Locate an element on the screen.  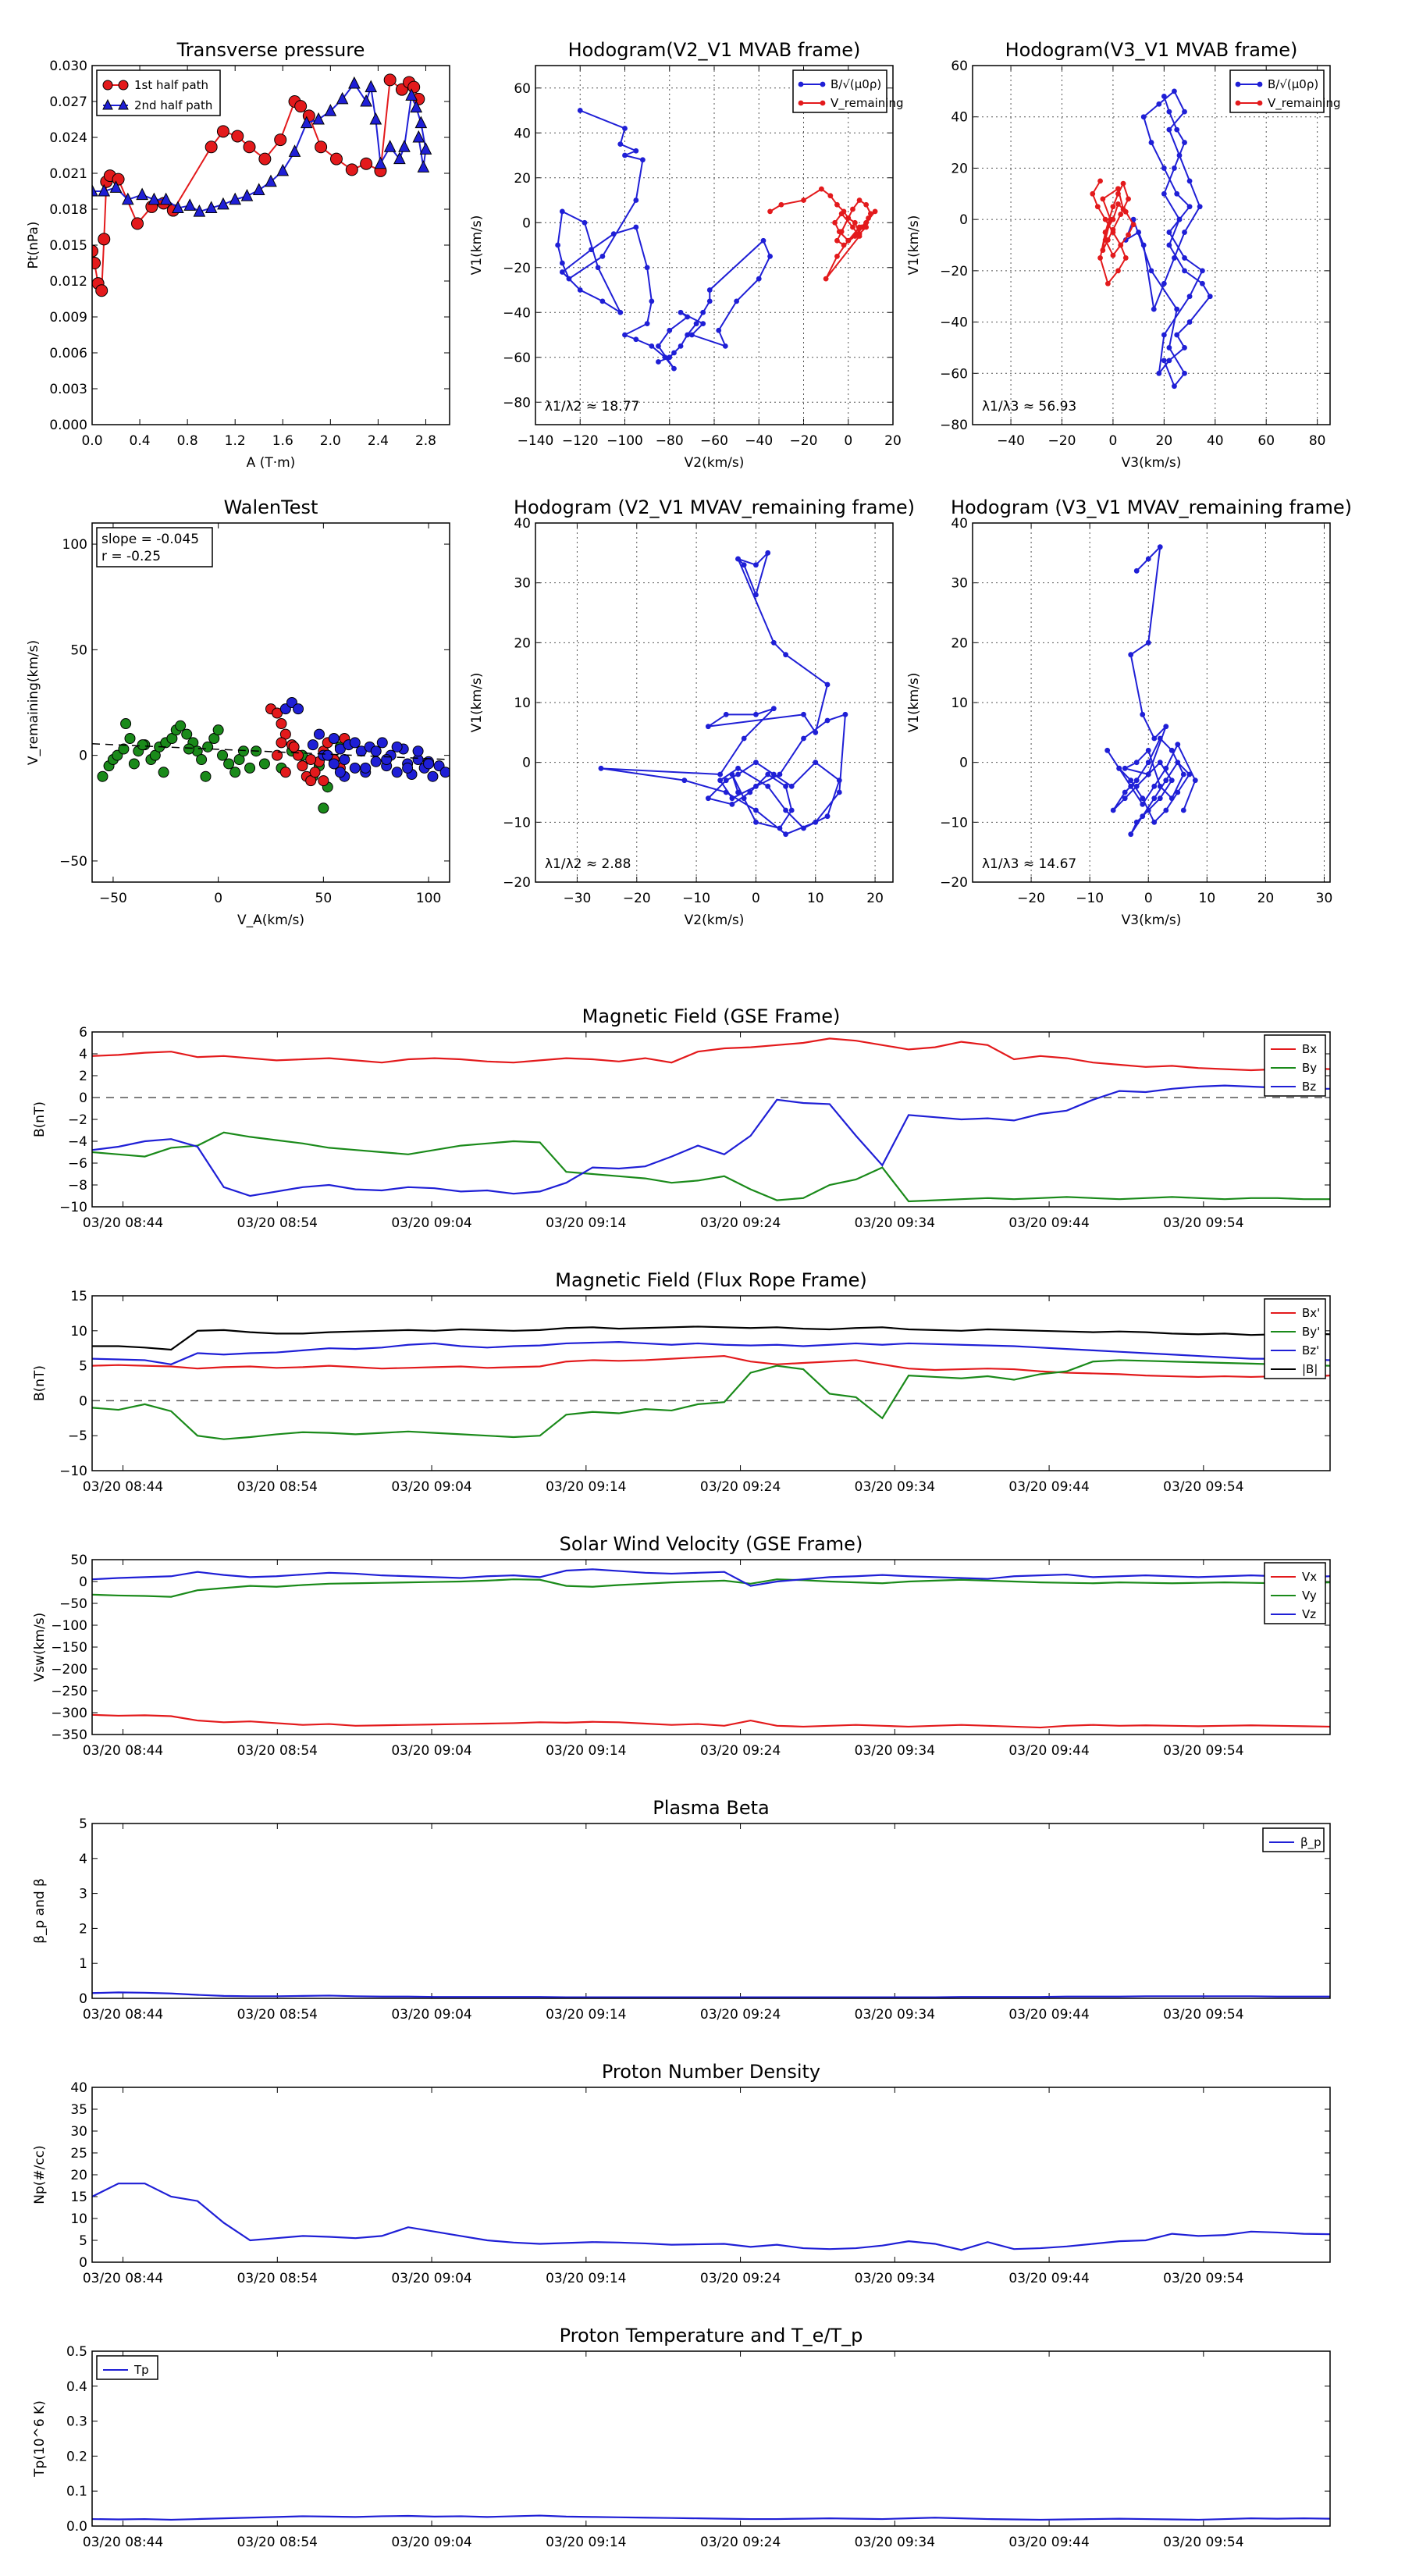
x-tick-label: 03/20 09:04 is located at coordinates (431, 1487).